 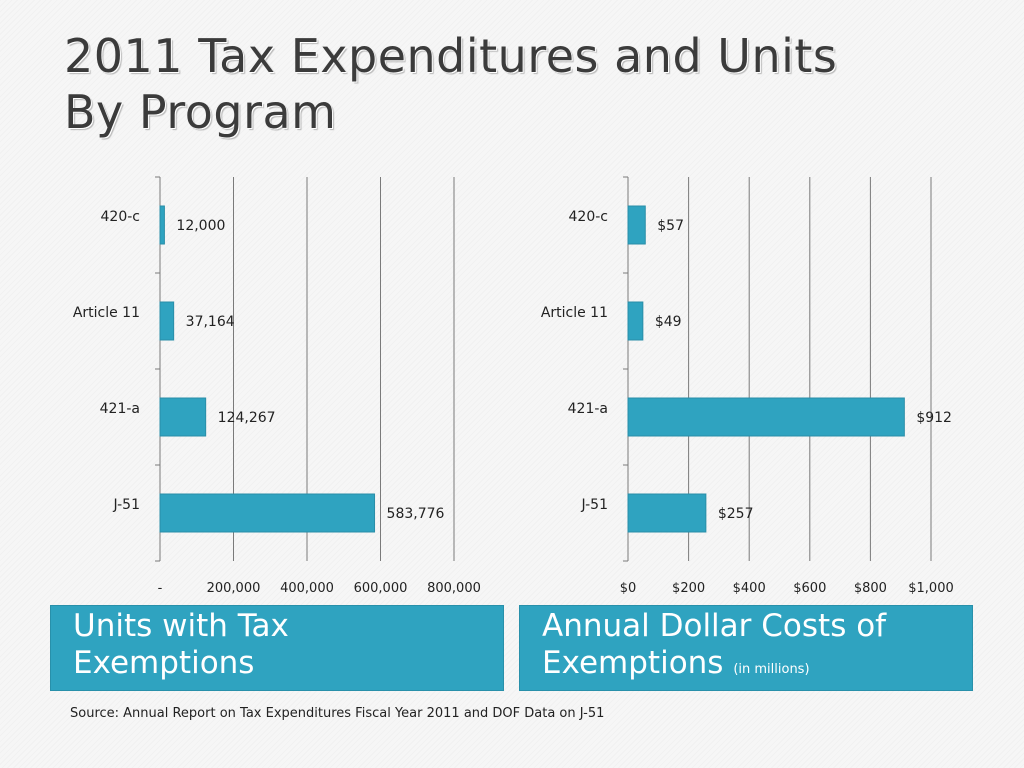 I want to click on units-value-label: 124,267, so click(x=247, y=418).